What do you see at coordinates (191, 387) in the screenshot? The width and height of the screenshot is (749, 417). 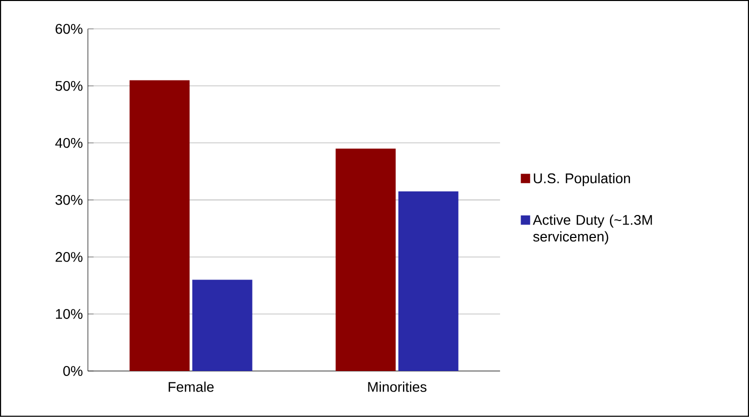 I see `x-tick-label: Female` at bounding box center [191, 387].